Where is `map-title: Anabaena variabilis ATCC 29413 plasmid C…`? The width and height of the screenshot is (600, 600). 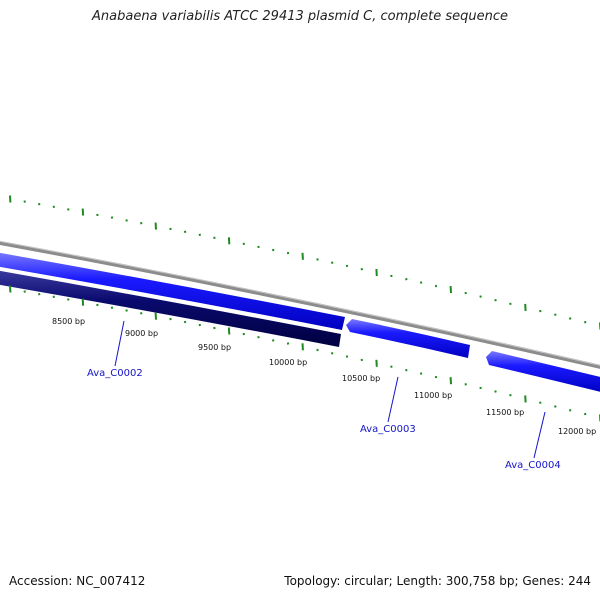 map-title: Anabaena variabilis ATCC 29413 plasmid C… is located at coordinates (300, 16).